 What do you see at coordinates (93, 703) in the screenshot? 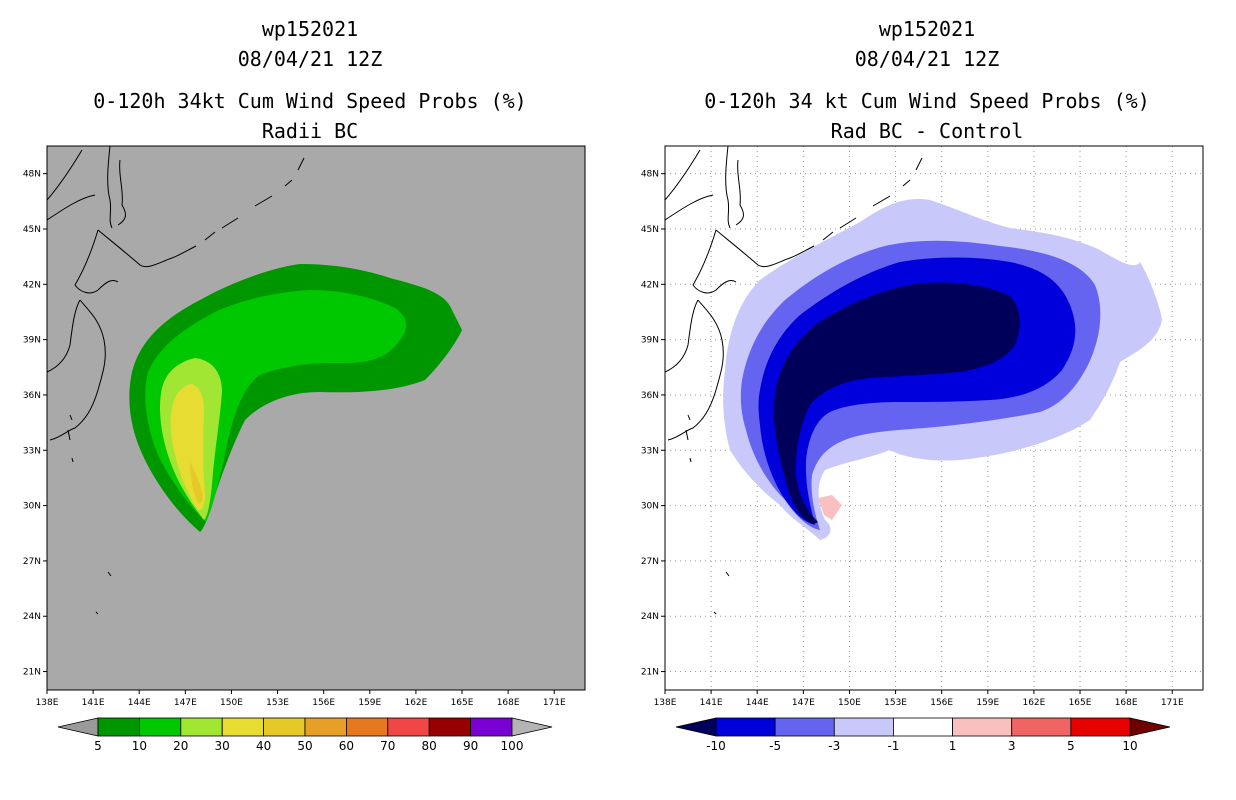
I see `left-x-tick-label: 141E` at bounding box center [93, 703].